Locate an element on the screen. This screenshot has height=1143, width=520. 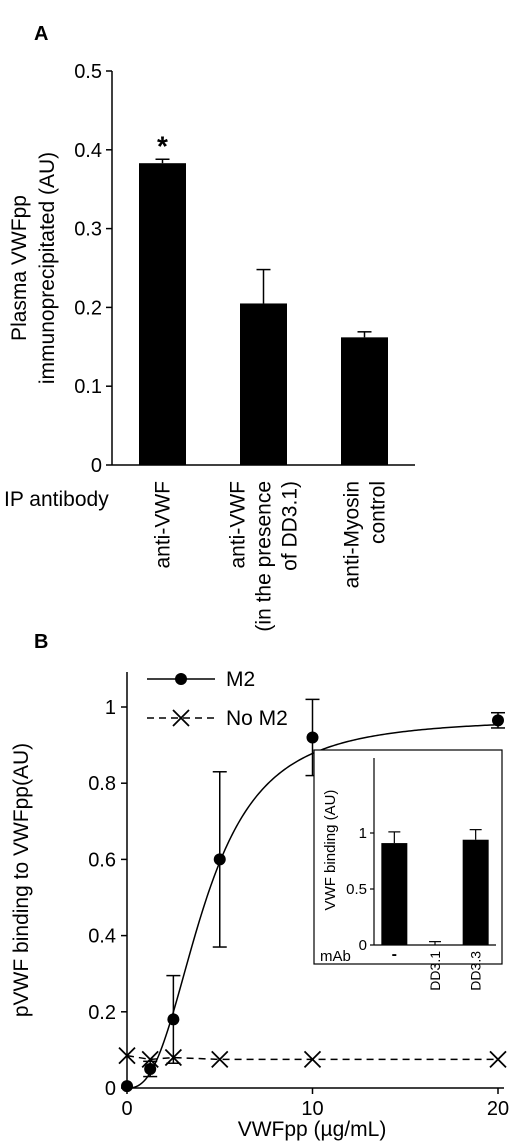
legend-no-m2-marker is located at coordinates (181, 718).